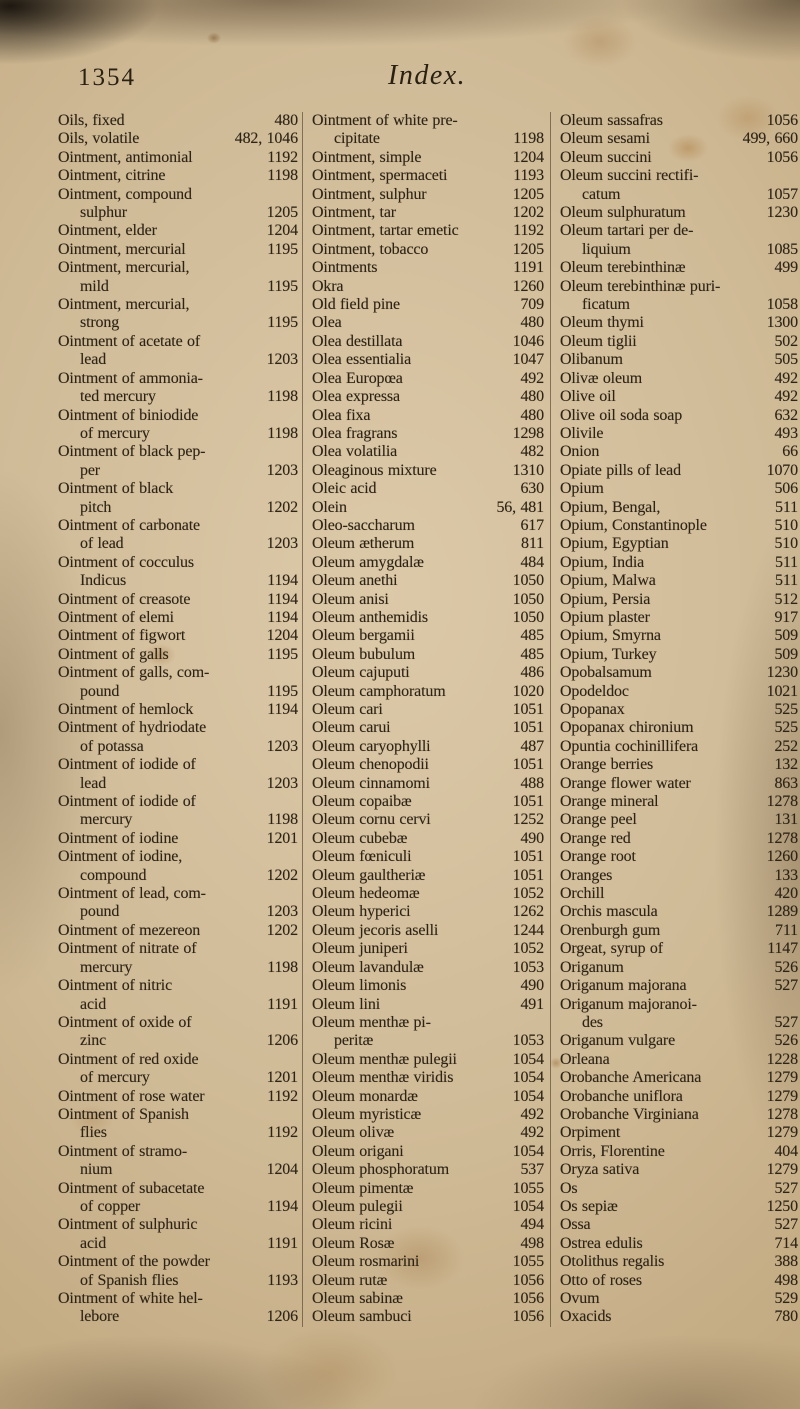 This screenshot has height=1409, width=800. Describe the element at coordinates (375, 930) in the screenshot. I see `entry-term: Oleum jecoris aselli` at that location.